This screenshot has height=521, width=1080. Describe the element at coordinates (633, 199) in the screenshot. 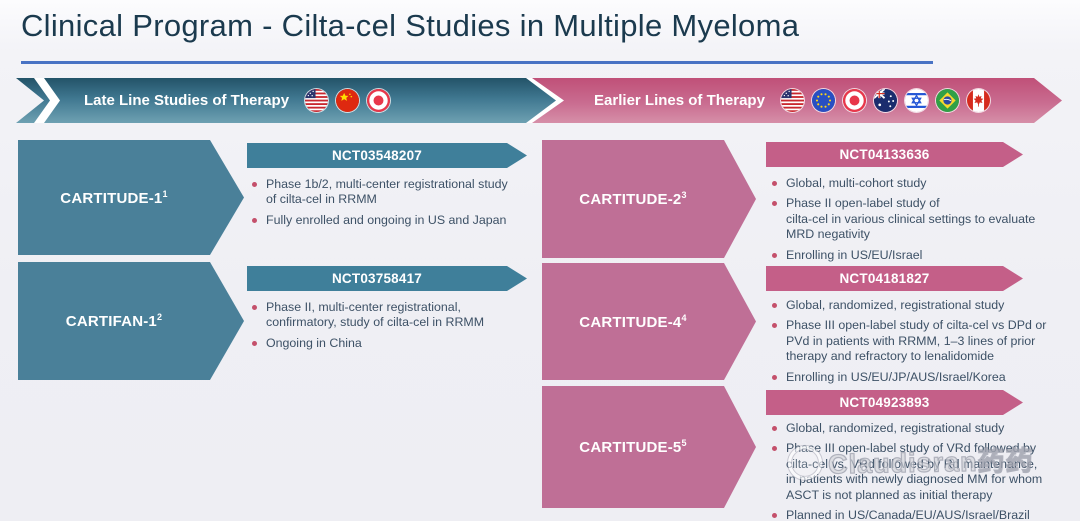

I see `study-name: CARTITUDE-23` at that location.